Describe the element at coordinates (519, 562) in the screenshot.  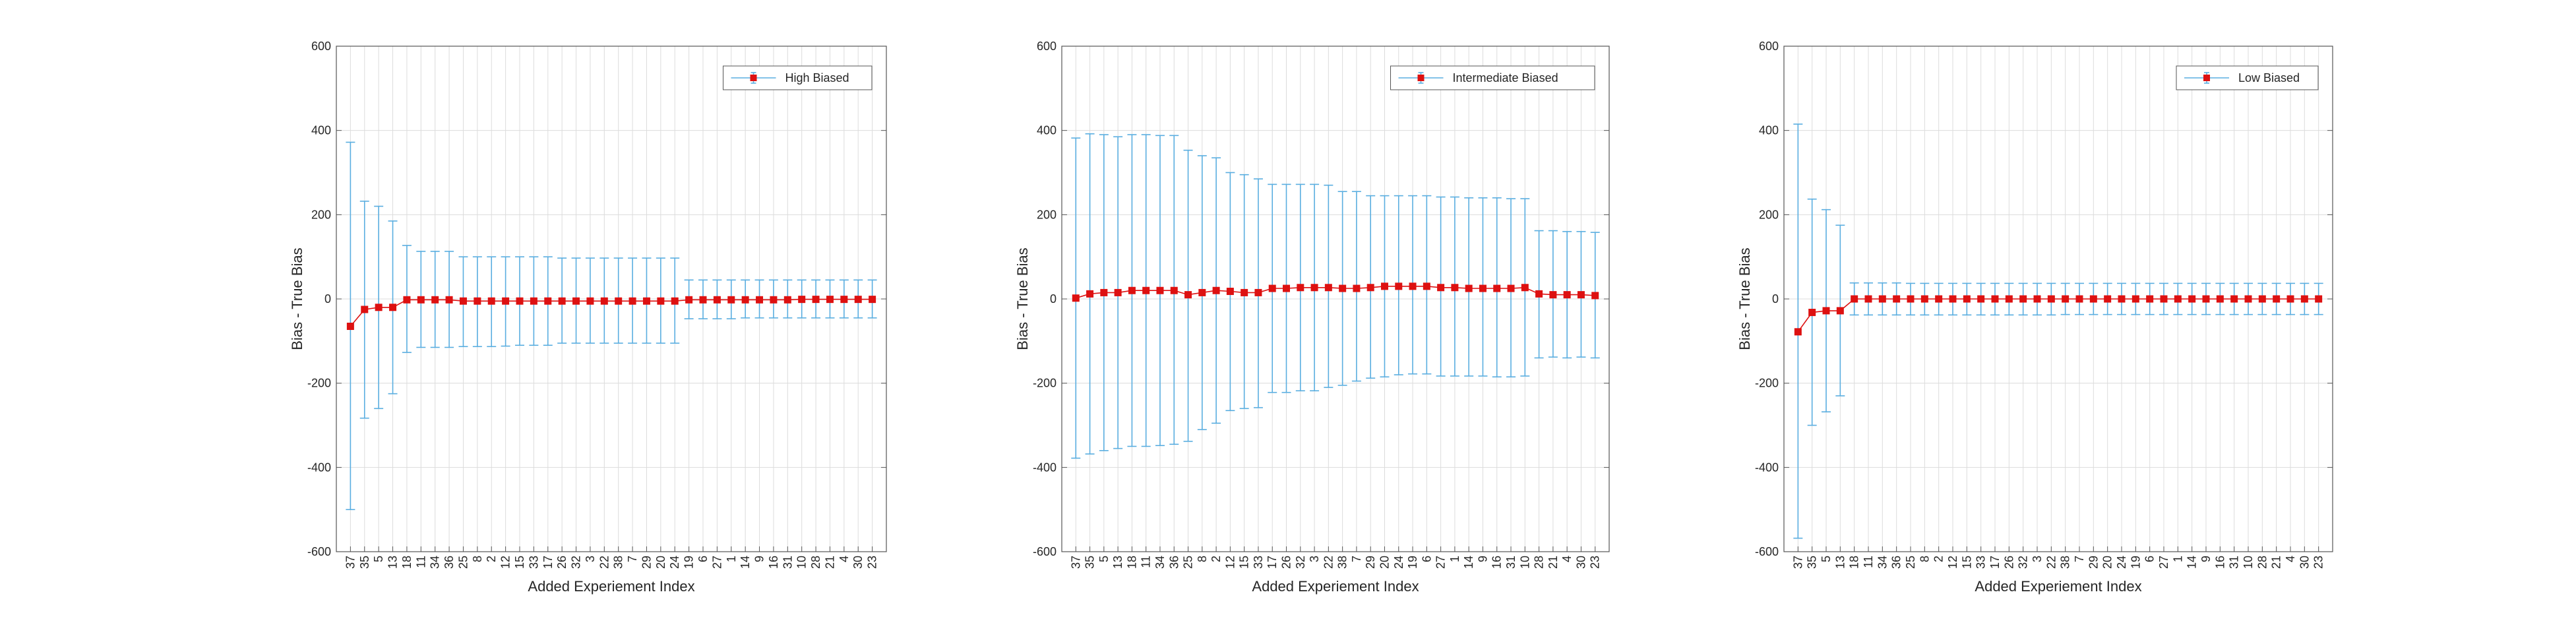
I see `x-tick-label: 15` at that location.